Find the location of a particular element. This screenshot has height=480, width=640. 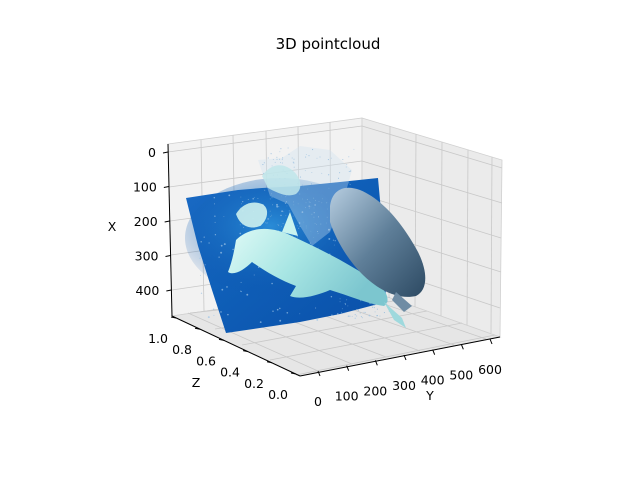

z-axis-tick-label: 0.0 is located at coordinates (278, 394).